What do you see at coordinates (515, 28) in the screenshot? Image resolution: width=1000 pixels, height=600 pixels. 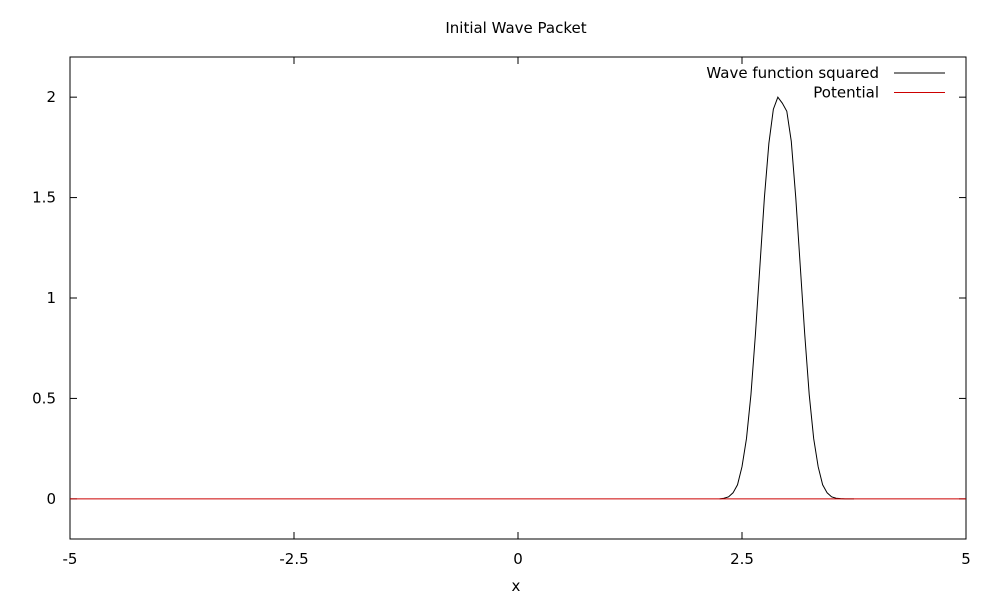 I see `chart-title: Initial Wave Packet` at bounding box center [515, 28].